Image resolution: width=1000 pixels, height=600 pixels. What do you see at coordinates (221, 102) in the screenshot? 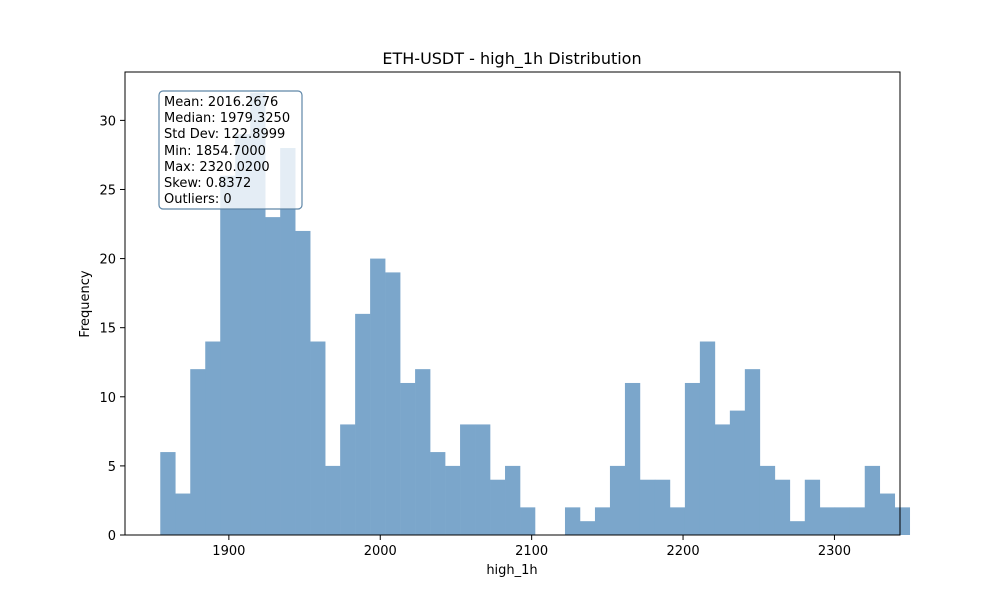
I see `stat-mean: Mean: 2016.2676` at bounding box center [221, 102].